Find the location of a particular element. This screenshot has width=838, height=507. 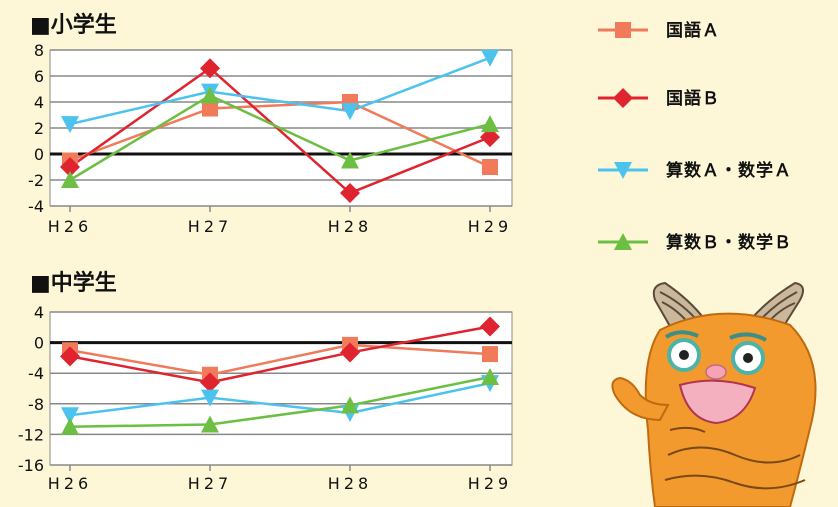

chart-title: ■中学生 is located at coordinates (73, 283).